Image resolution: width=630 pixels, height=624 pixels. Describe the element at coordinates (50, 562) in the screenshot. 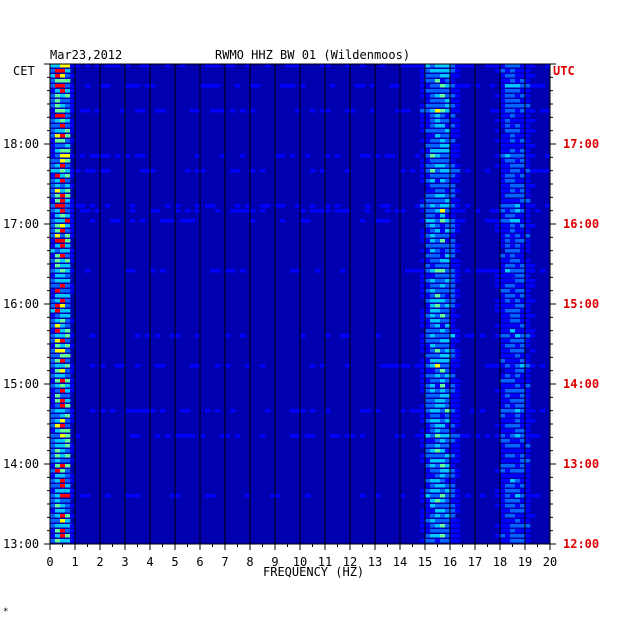

I see `x-tick-label: 0` at that location.